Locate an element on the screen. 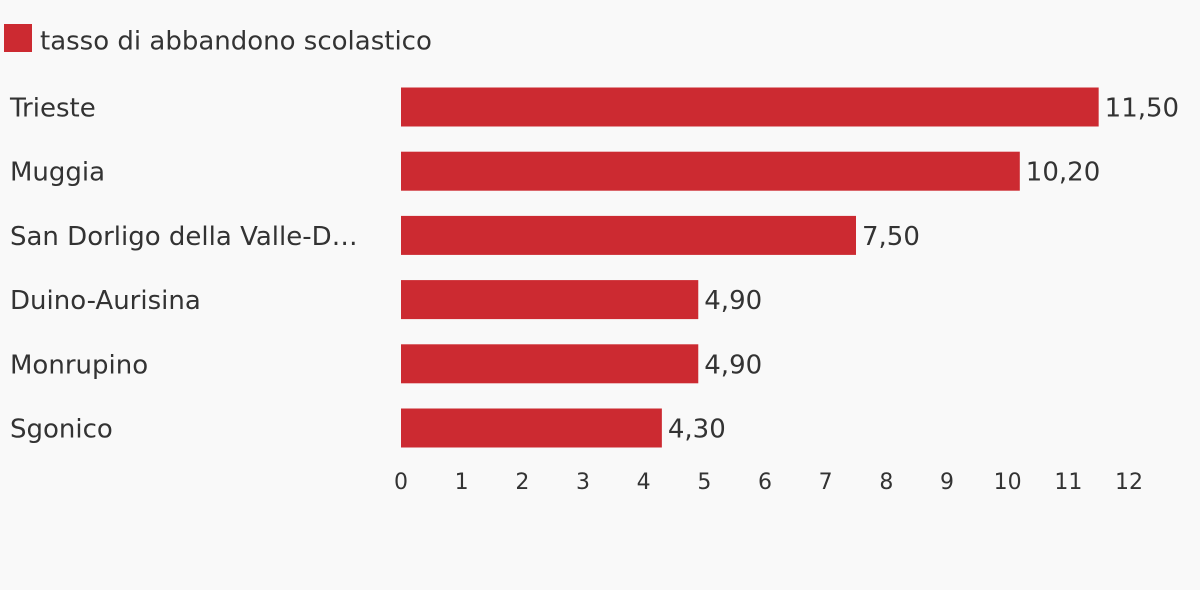  x-tick-label: 6 is located at coordinates (765, 482).